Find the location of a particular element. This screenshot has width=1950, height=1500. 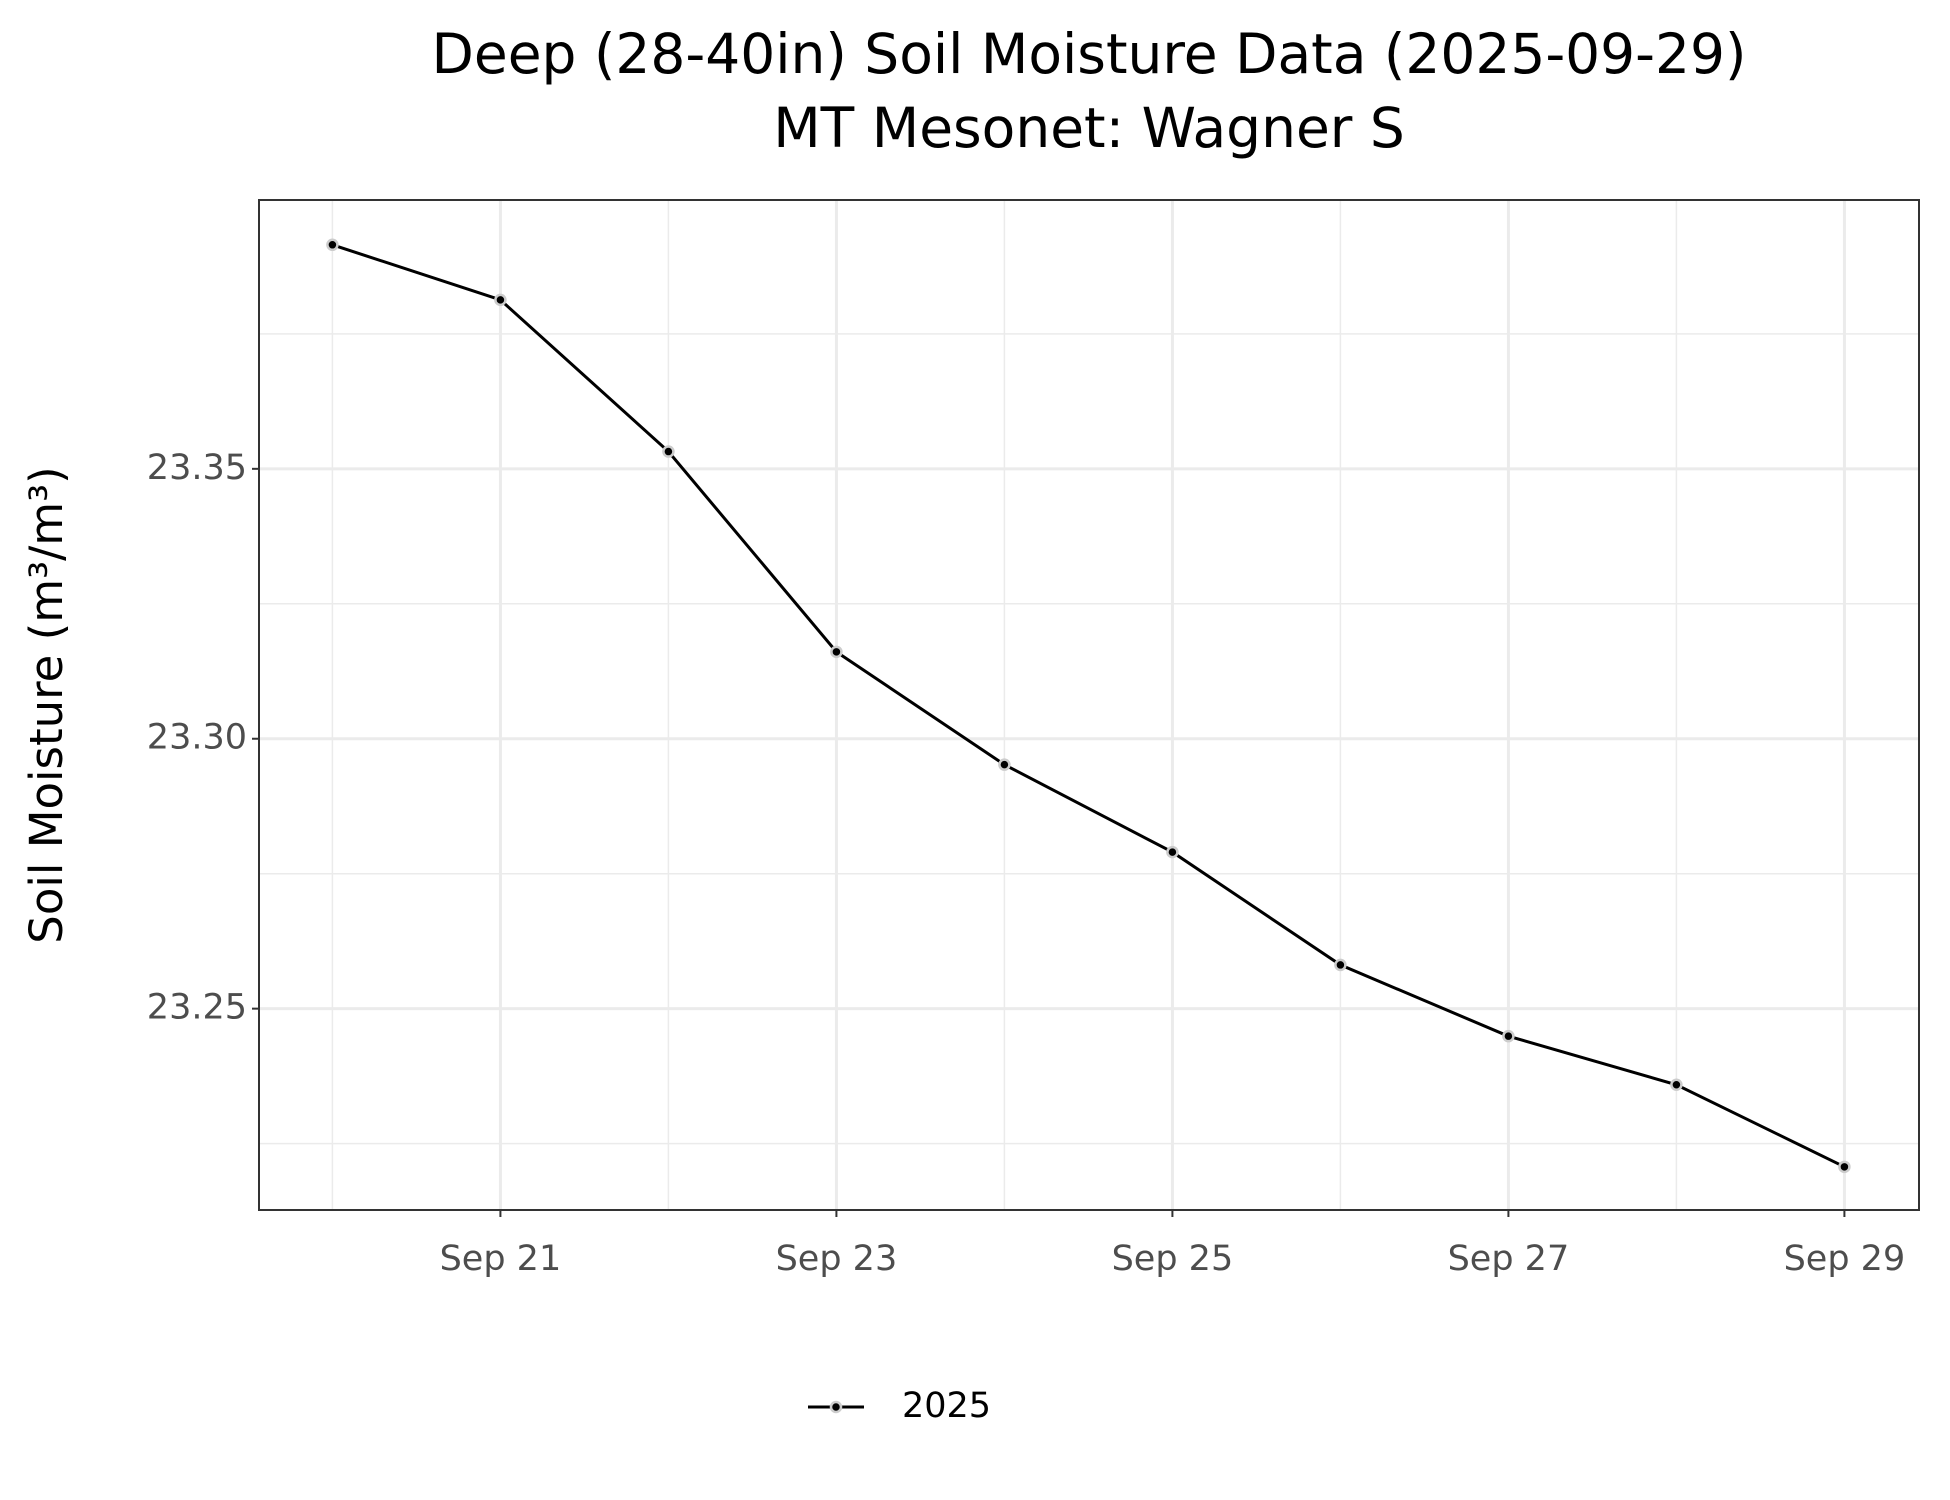

x-tick-label: Sep 23 is located at coordinates (837, 1259).